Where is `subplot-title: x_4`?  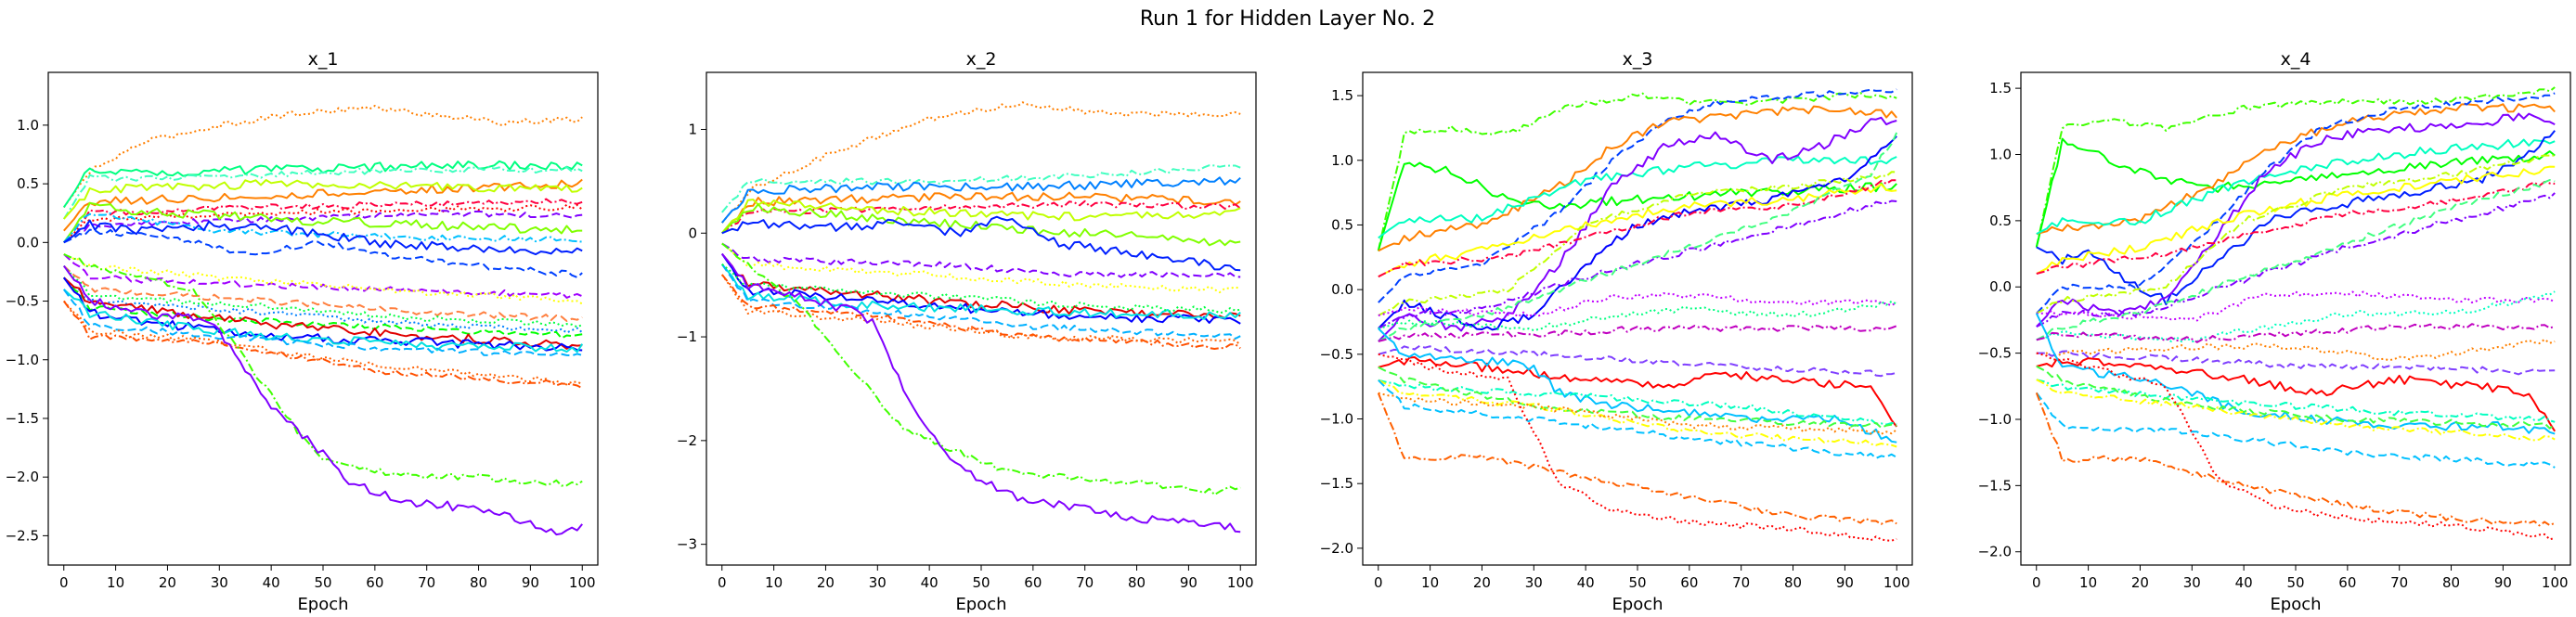 subplot-title: x_4 is located at coordinates (2296, 59).